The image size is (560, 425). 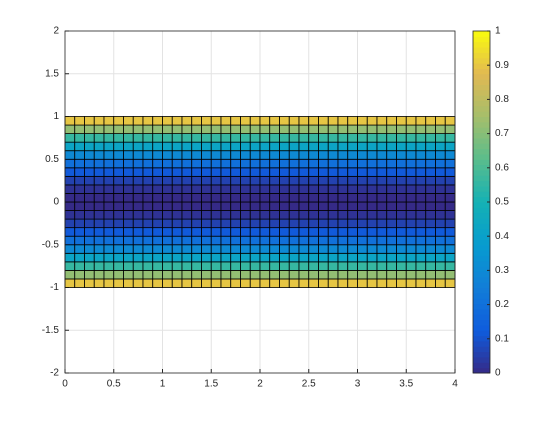 What do you see at coordinates (502, 304) in the screenshot?
I see `colorbar-tick-label: 0.2` at bounding box center [502, 304].